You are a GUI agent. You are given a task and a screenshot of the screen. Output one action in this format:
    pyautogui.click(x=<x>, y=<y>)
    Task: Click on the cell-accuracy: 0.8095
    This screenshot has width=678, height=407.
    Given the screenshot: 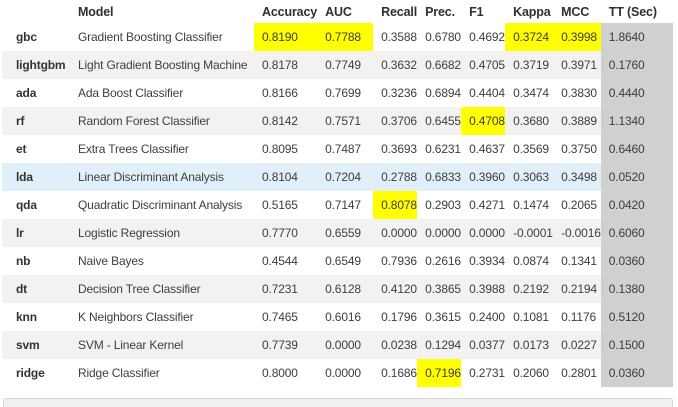 What is the action you would take?
    pyautogui.click(x=280, y=149)
    